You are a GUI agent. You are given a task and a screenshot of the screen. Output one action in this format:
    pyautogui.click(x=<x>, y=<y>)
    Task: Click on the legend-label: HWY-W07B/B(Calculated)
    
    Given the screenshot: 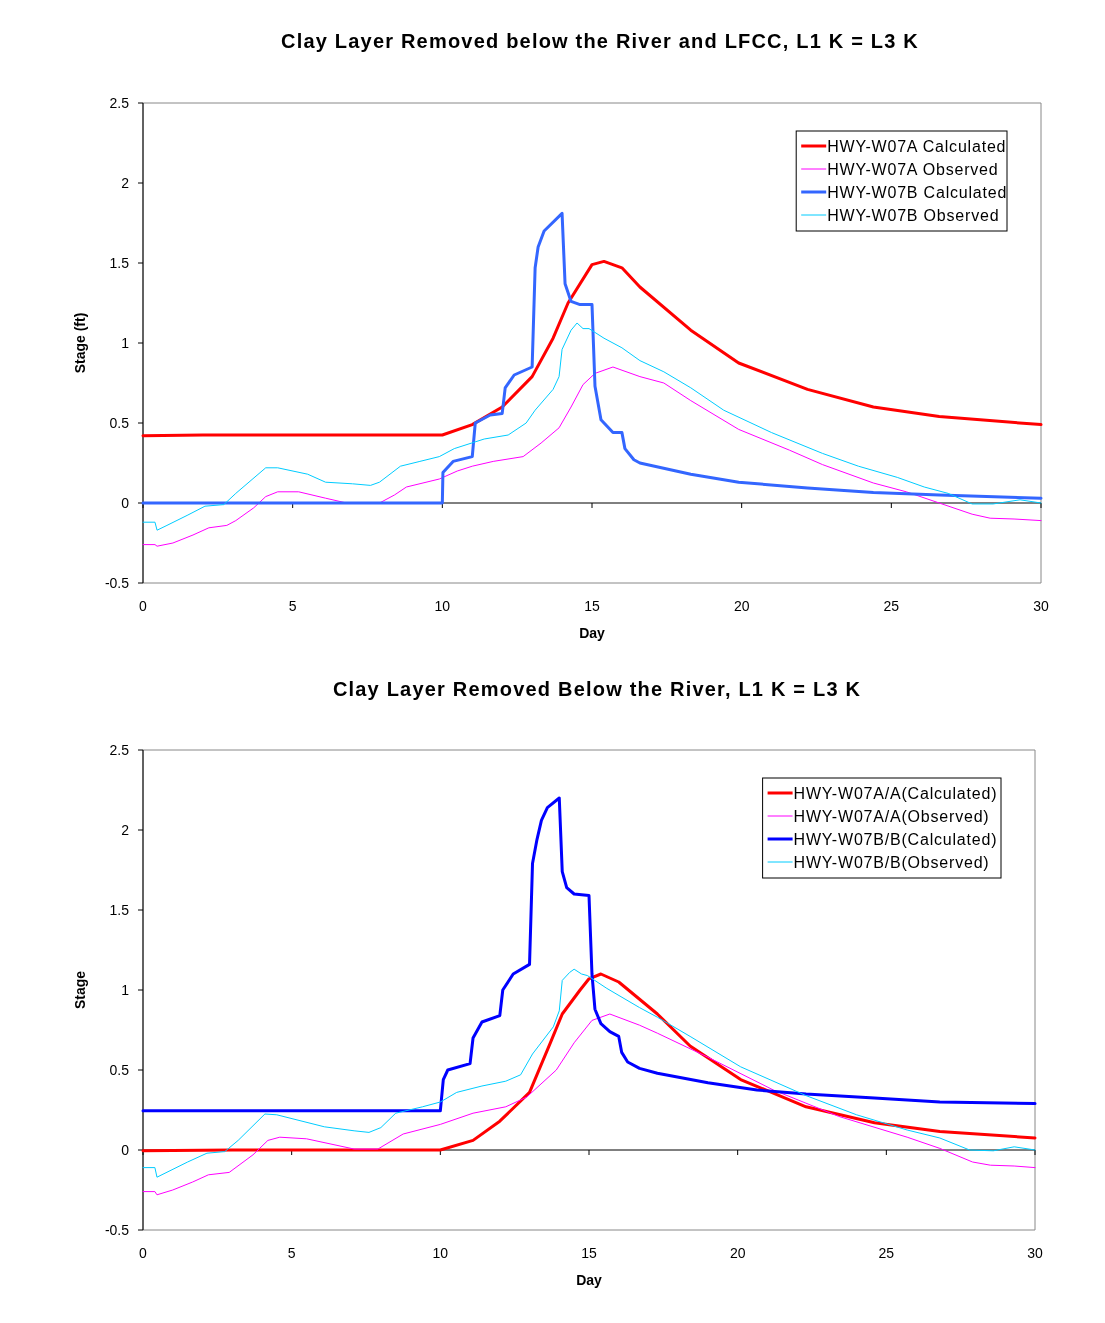 What is the action you would take?
    pyautogui.click(x=895, y=839)
    